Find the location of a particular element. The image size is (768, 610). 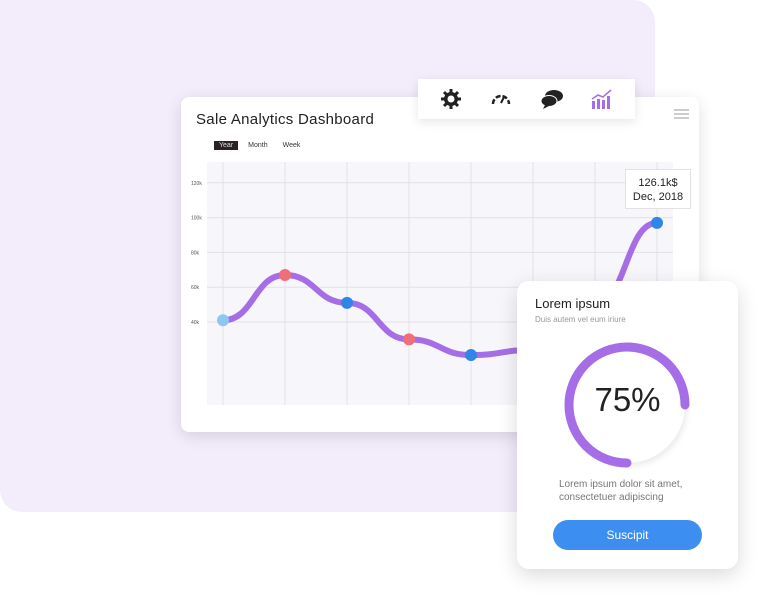

filter-month: Month is located at coordinates (258, 145).